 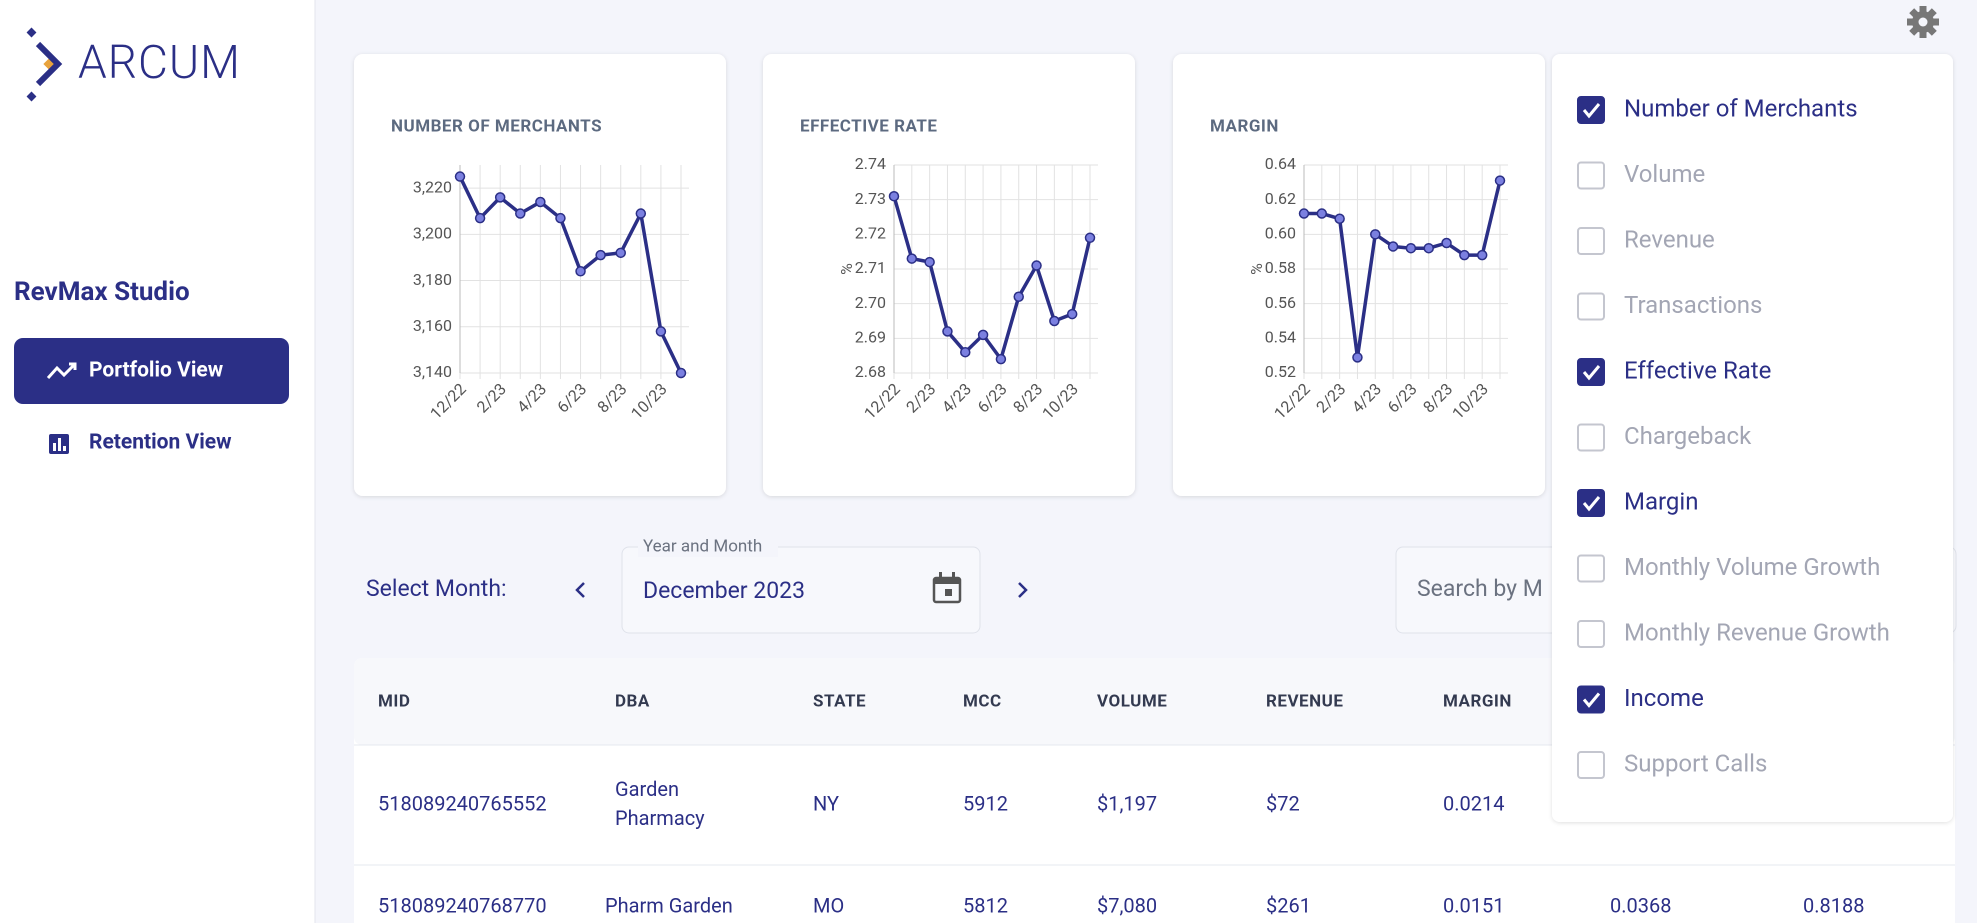 I want to click on y-tick-label: 3,200, so click(x=432, y=233).